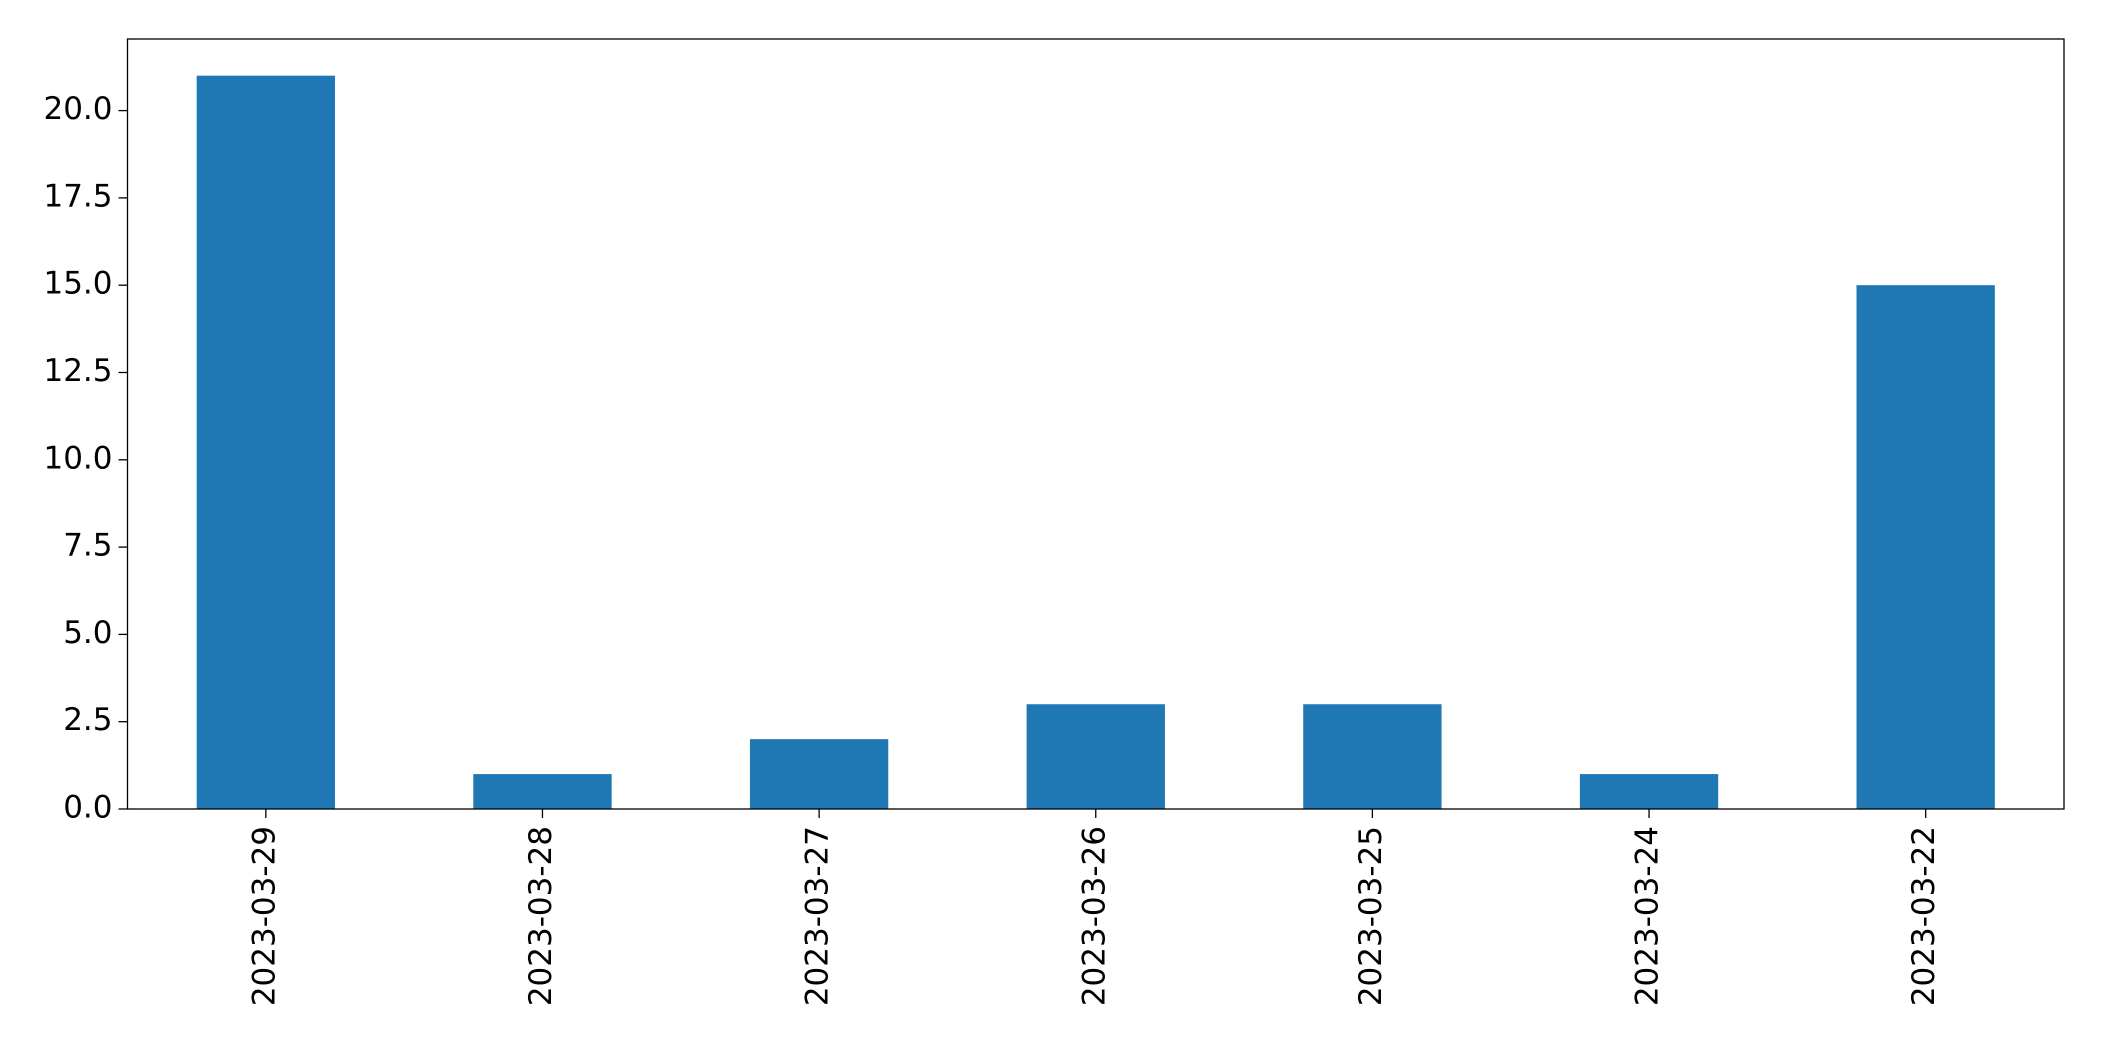 This screenshot has height=1061, width=2104. What do you see at coordinates (87, 808) in the screenshot?
I see `y-tick-label: 0.0` at bounding box center [87, 808].